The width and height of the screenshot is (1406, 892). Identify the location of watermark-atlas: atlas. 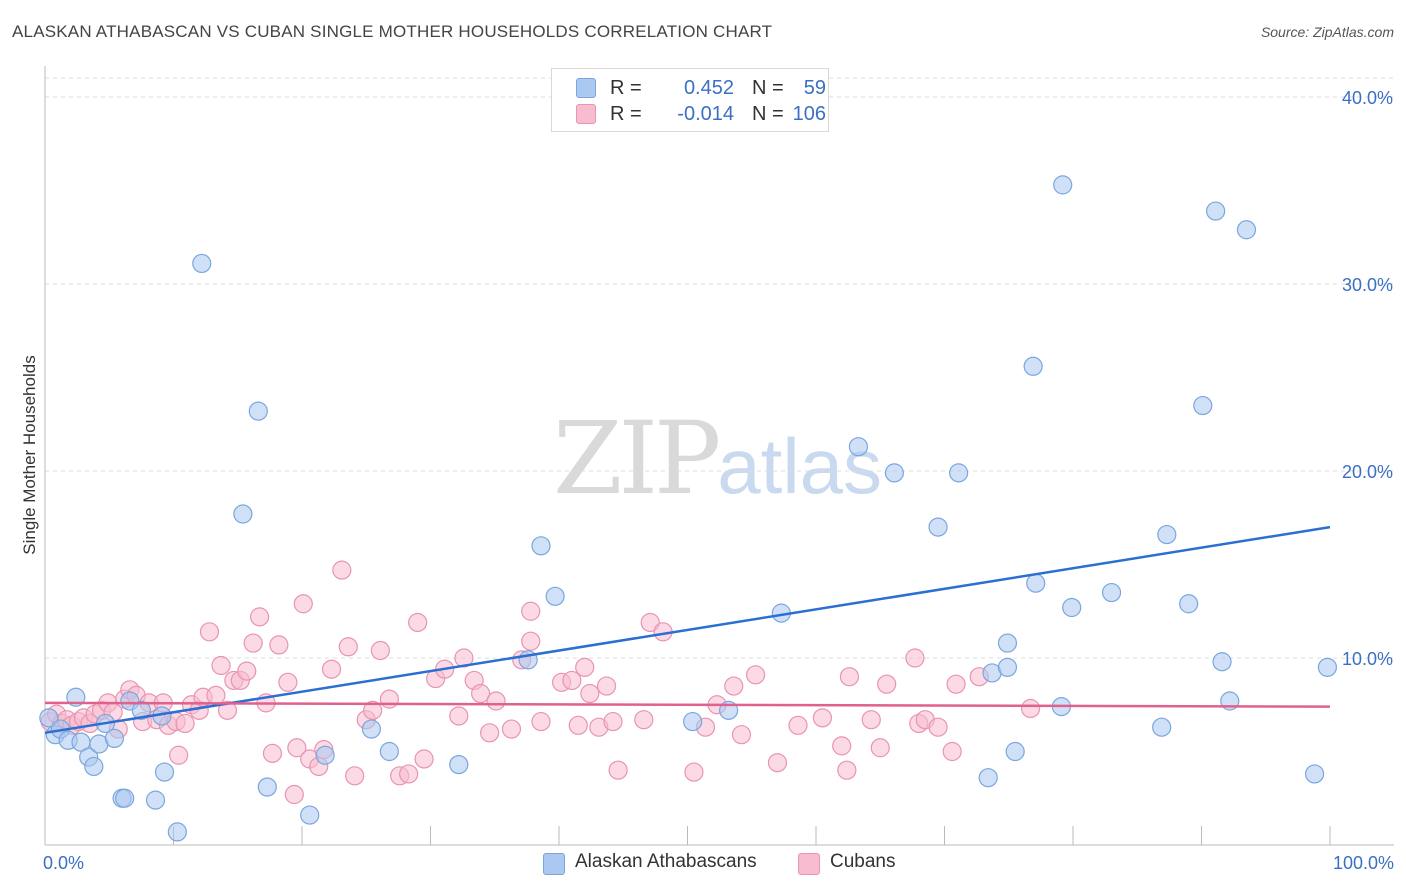
(800, 466).